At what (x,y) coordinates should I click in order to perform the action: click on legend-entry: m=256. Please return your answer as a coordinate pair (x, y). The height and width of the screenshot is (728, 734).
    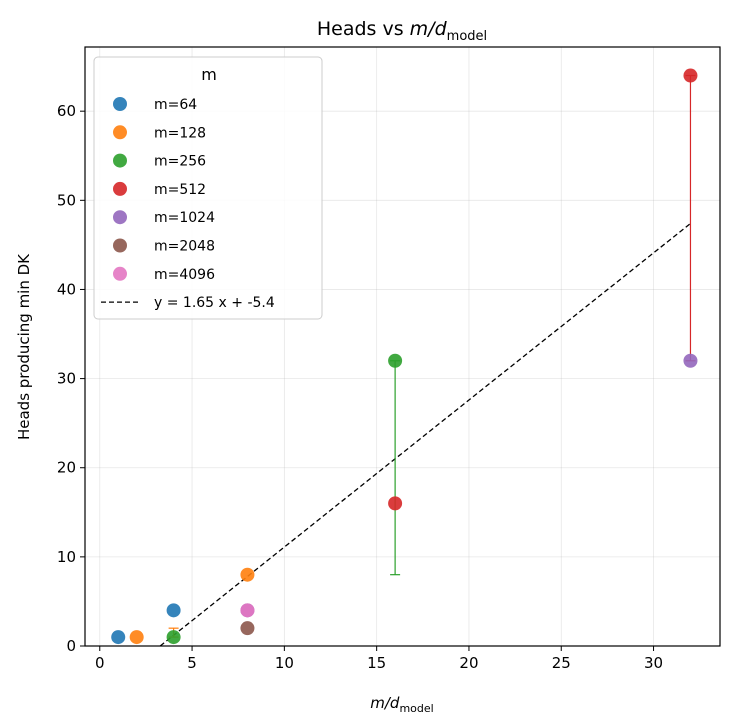
    Looking at the image, I should click on (159, 161).